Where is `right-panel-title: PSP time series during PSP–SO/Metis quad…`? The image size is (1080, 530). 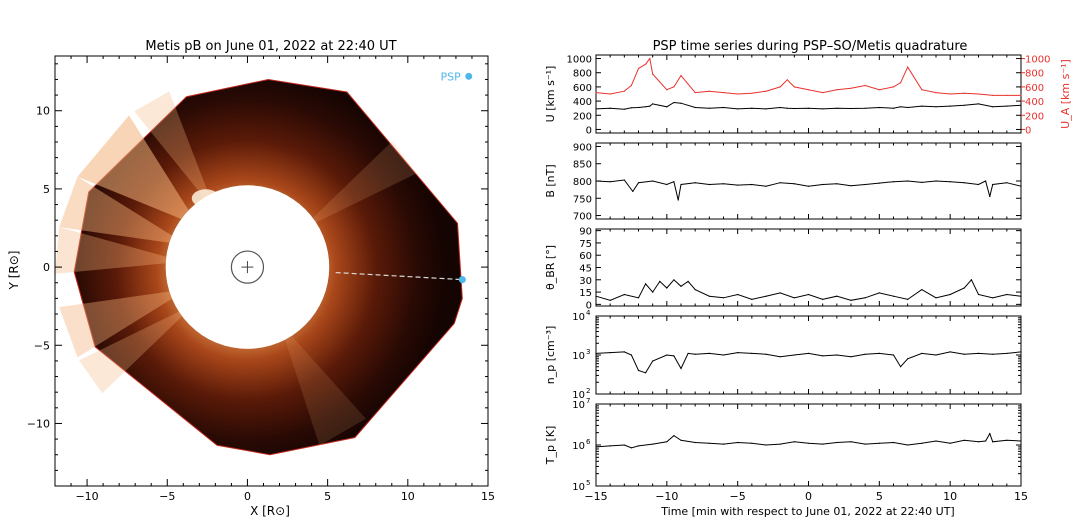
right-panel-title: PSP time series during PSP–SO/Metis quad… is located at coordinates (810, 46).